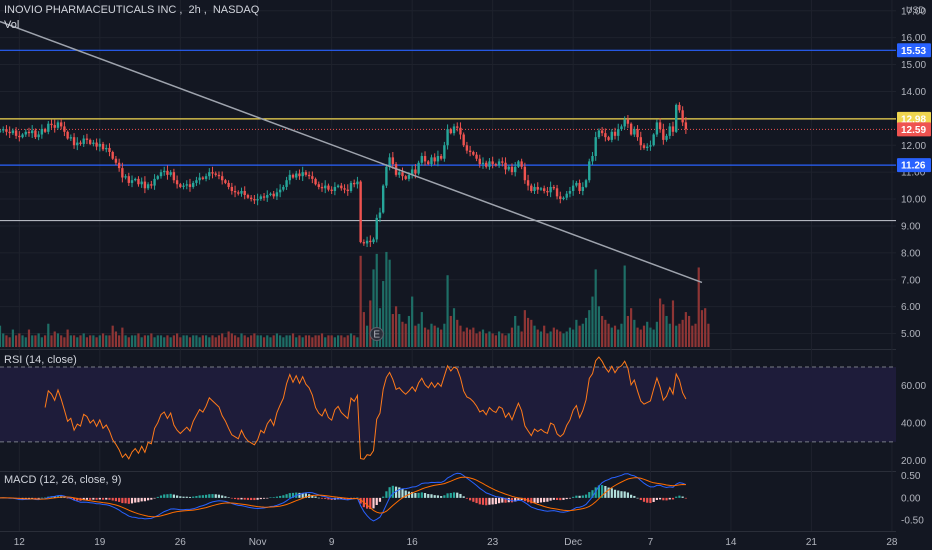 The image size is (932, 550). Describe the element at coordinates (912, 521) in the screenshot. I see `macd-tick-label: -0.50` at that location.